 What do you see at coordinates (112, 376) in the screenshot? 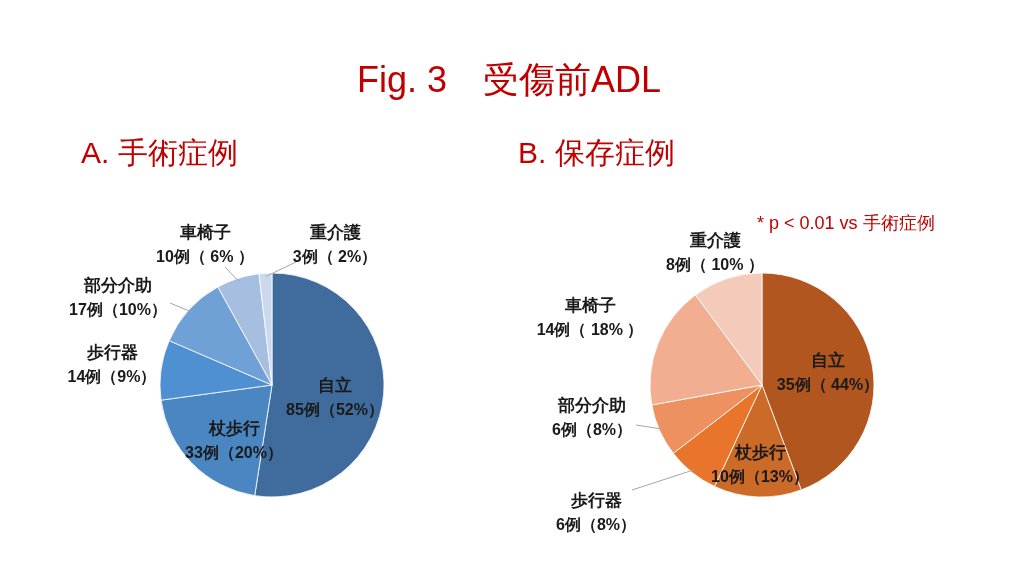
I see `data-label: 14例（9%）` at bounding box center [112, 376].